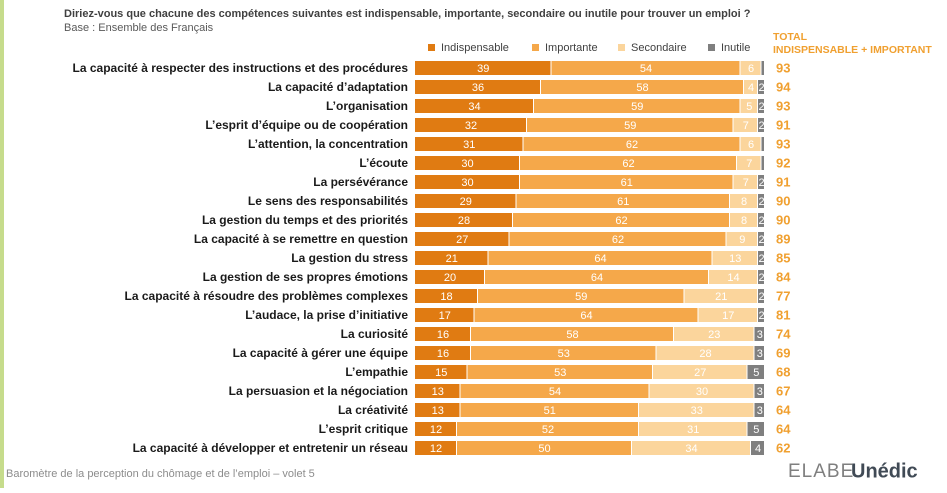  I want to click on category-label: La persévérance, so click(360, 182).